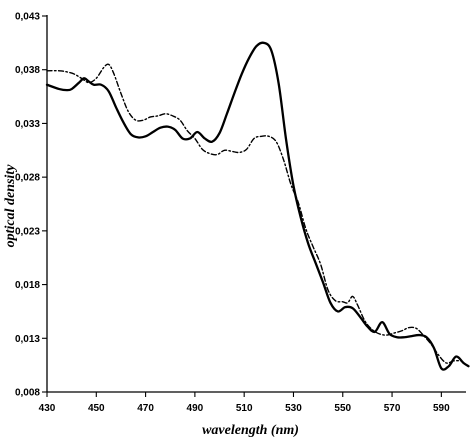 The height and width of the screenshot is (443, 474). I want to click on y-tick-label: 0,028, so click(27, 178).